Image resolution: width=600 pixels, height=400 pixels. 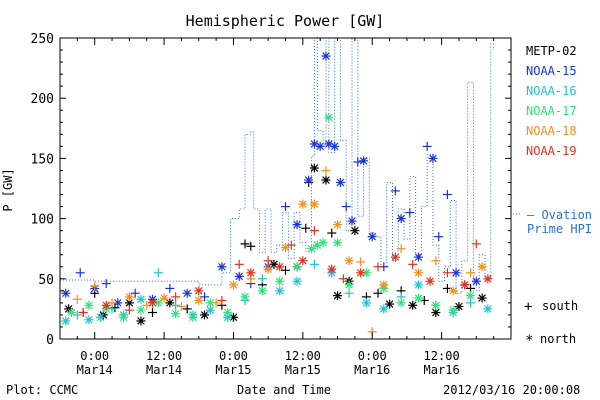 I want to click on footer-plot-label: Plot: CCMC, so click(x=42, y=390).